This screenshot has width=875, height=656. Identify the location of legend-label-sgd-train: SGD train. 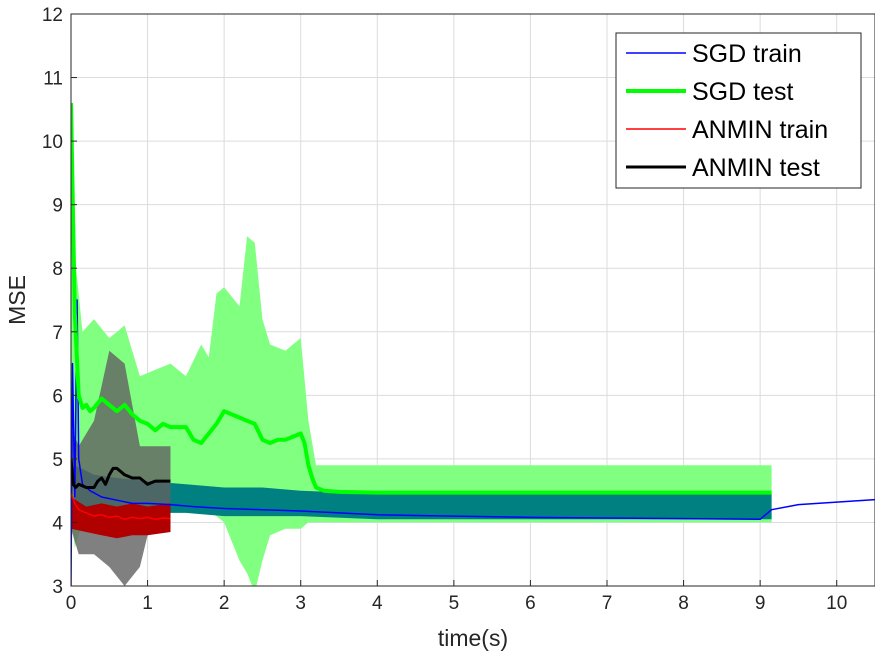
(747, 54).